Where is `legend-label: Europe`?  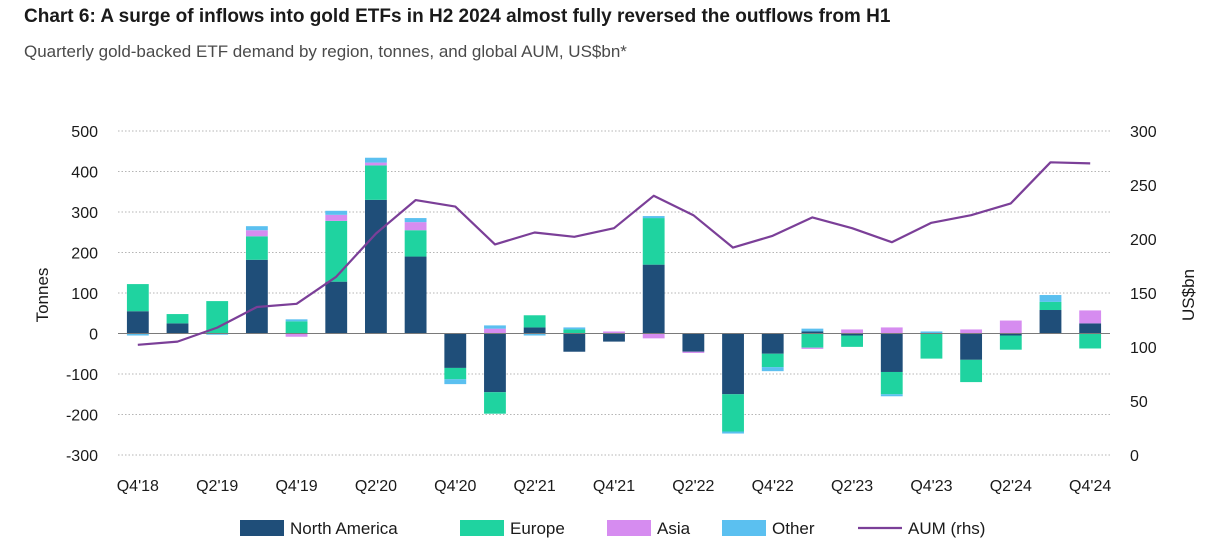
legend-label: Europe is located at coordinates (537, 528).